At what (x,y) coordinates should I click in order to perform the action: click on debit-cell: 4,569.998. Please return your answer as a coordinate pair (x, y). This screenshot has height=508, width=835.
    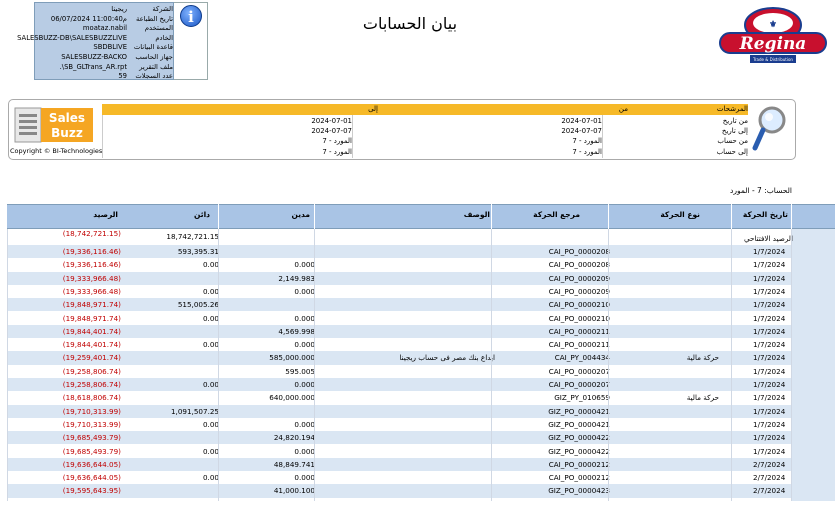
    Looking at the image, I should click on (296, 331).